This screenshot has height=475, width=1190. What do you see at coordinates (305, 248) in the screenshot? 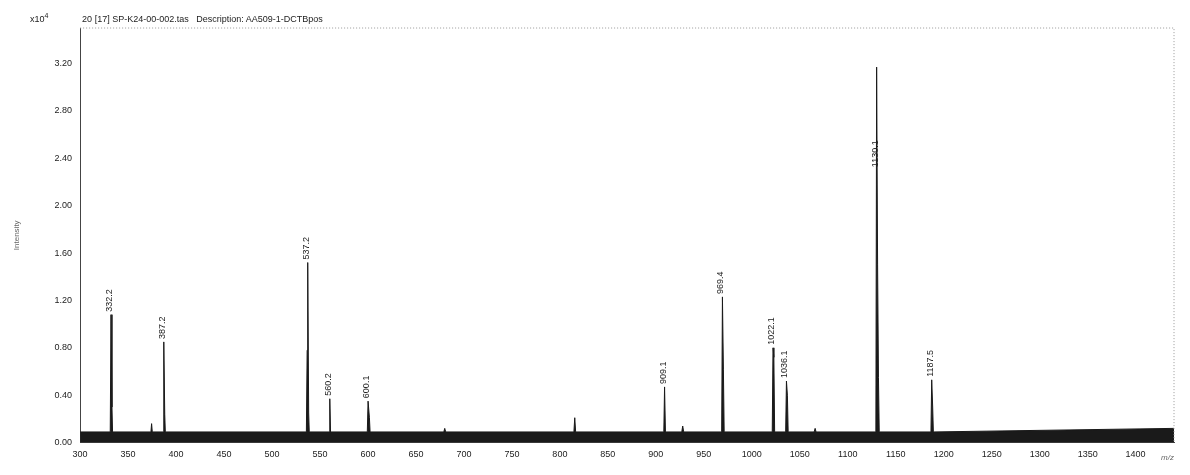
I see `annotation: 537.2` at bounding box center [305, 248].